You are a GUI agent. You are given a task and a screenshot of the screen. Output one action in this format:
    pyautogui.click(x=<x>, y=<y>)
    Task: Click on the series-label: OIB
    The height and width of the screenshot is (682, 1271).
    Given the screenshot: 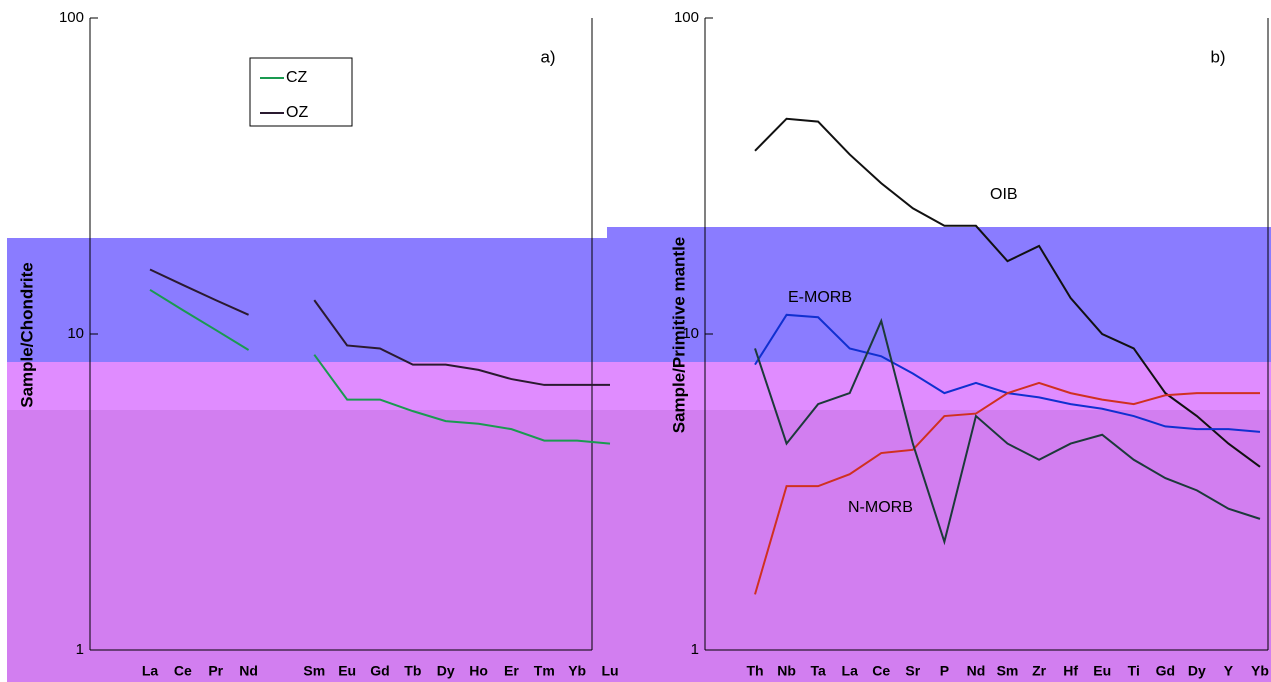 What is the action you would take?
    pyautogui.click(x=1004, y=194)
    